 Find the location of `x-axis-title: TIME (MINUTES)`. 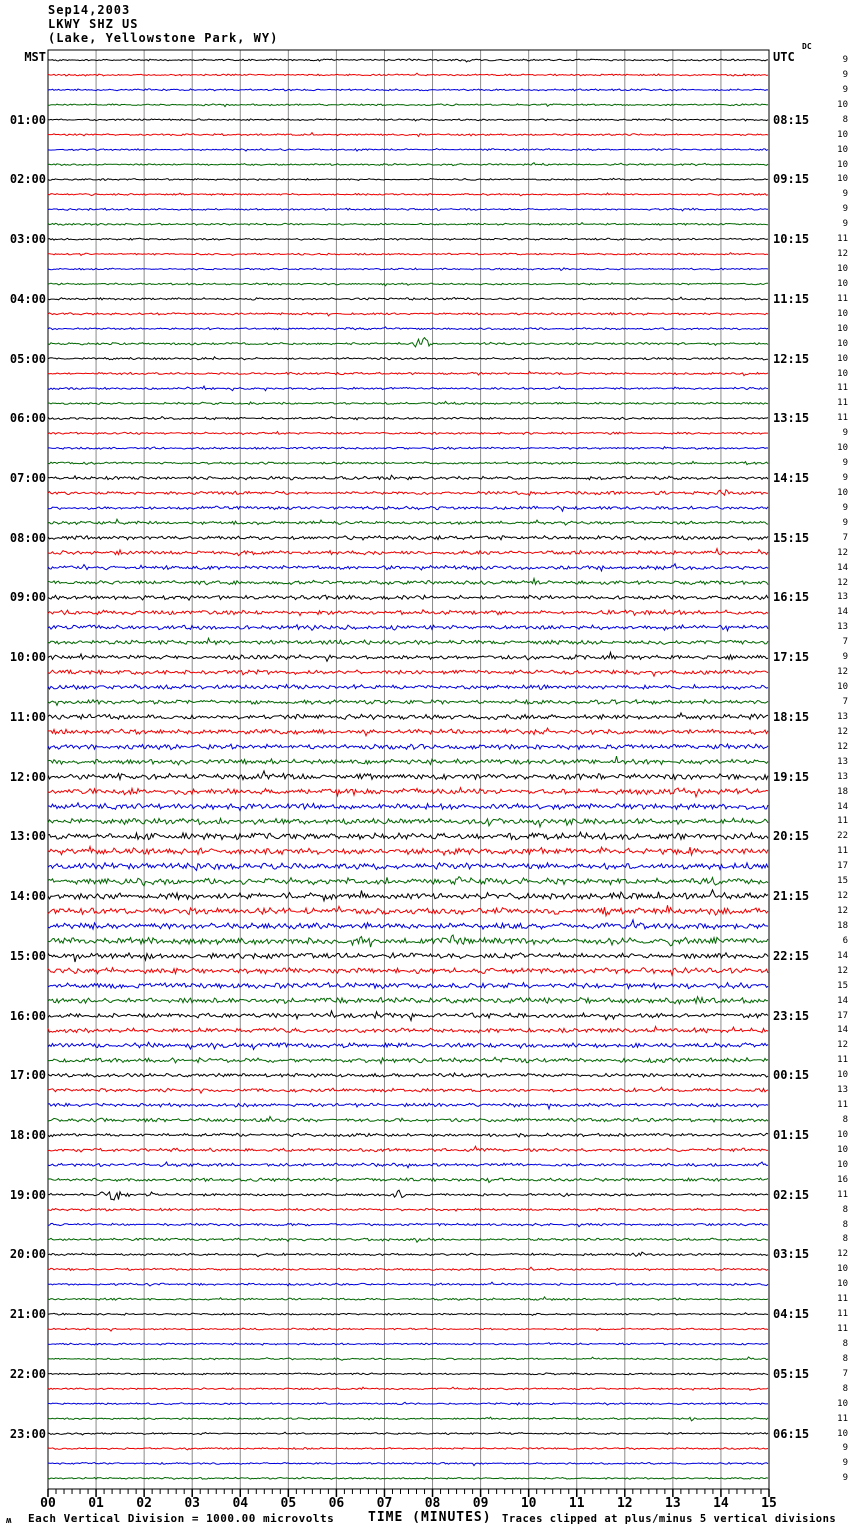

x-axis-title: TIME (MINUTES) is located at coordinates (430, 1517).